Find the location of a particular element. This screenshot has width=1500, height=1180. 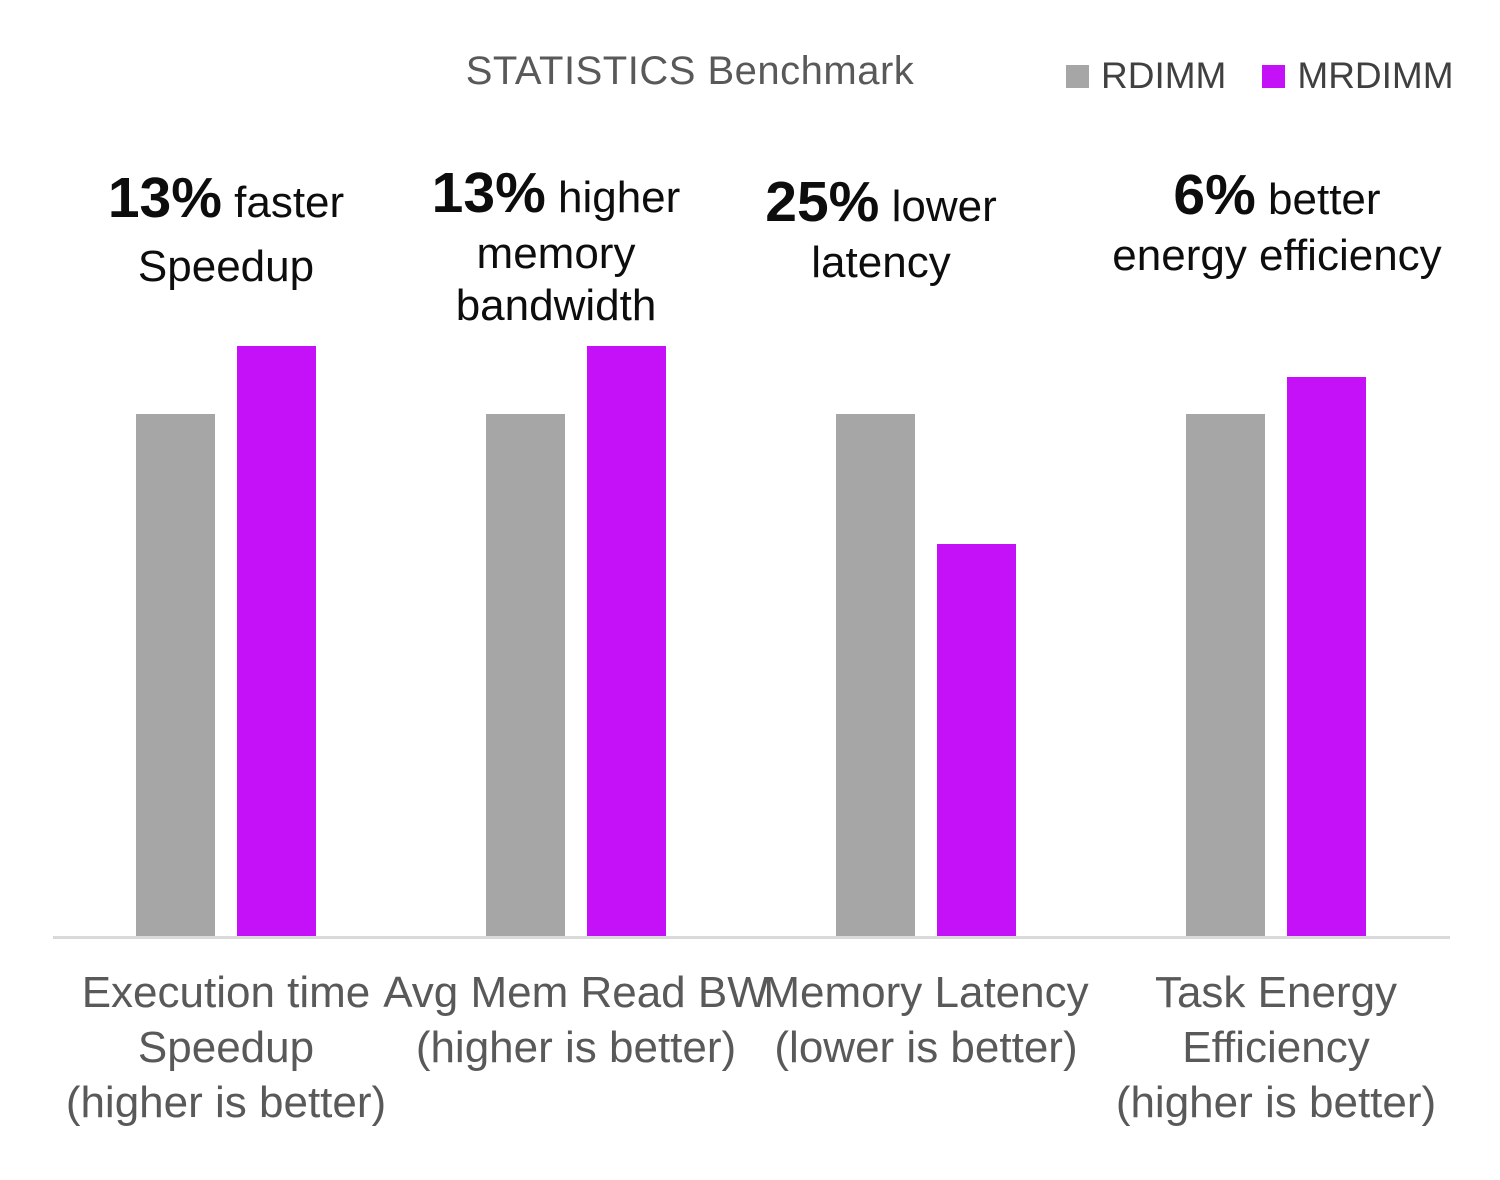

category-label-1: Execution time Speedup (higher is better) is located at coordinates (228, 1047).